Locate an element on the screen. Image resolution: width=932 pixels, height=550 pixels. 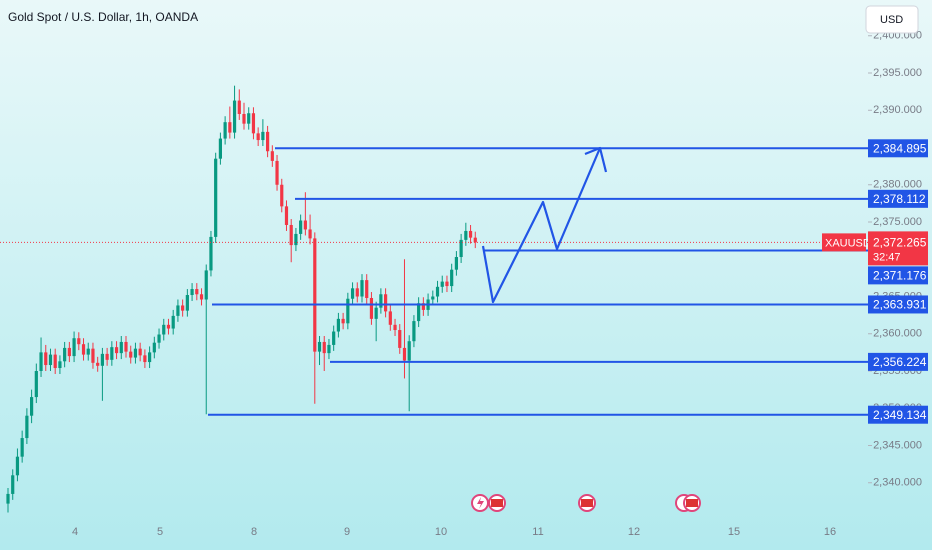
event-icon-bolt is located at coordinates (480, 503).